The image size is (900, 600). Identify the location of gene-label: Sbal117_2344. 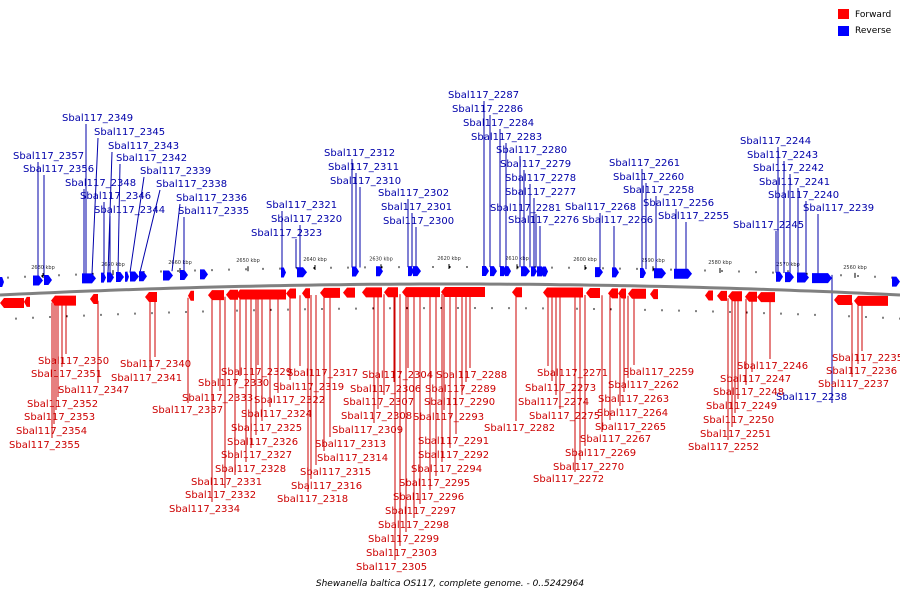
(129, 210).